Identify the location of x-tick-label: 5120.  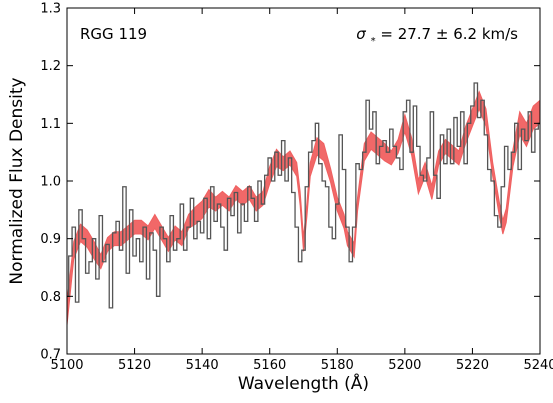
(134, 365).